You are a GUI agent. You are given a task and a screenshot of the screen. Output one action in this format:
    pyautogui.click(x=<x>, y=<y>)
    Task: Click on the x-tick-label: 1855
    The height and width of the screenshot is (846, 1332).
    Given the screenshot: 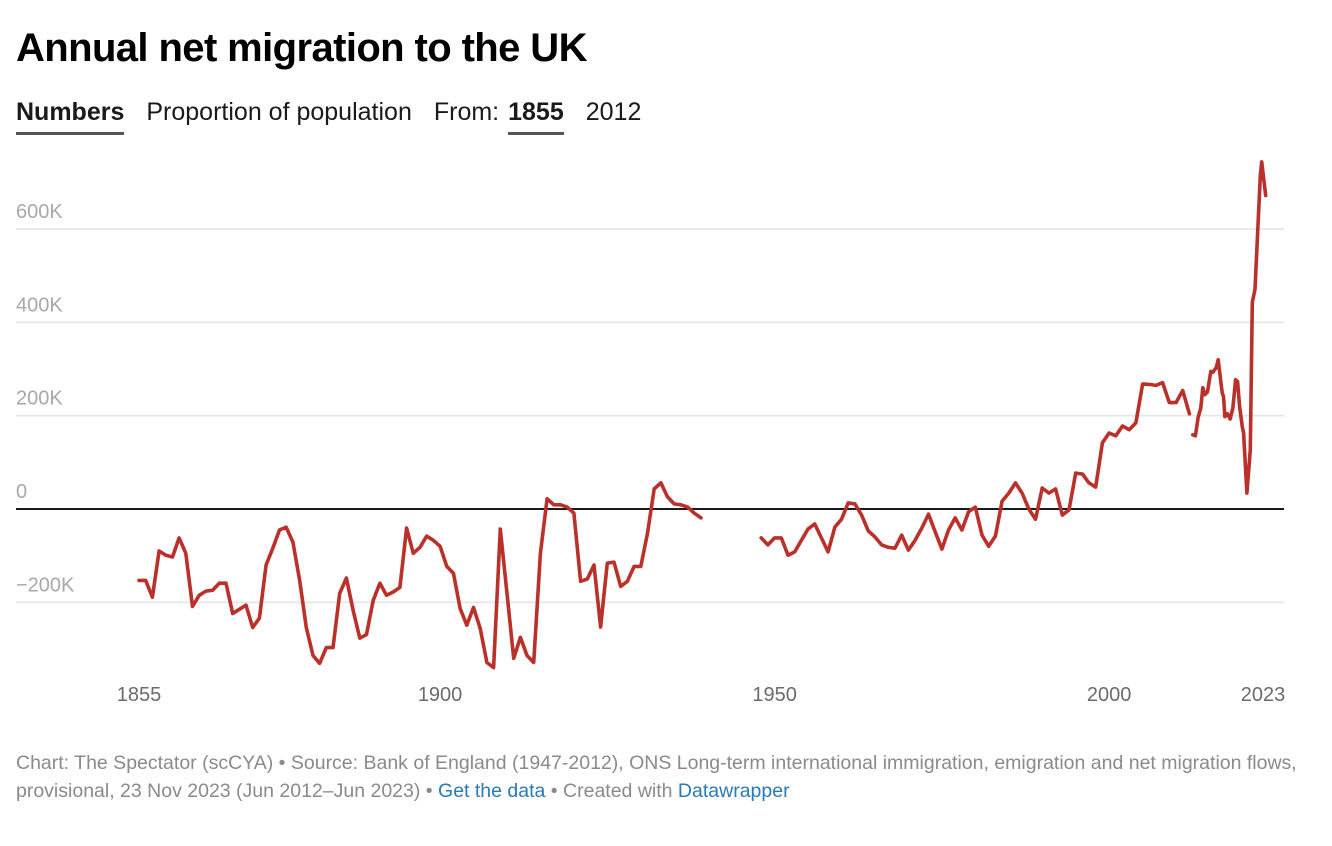 What is the action you would take?
    pyautogui.click(x=139, y=695)
    